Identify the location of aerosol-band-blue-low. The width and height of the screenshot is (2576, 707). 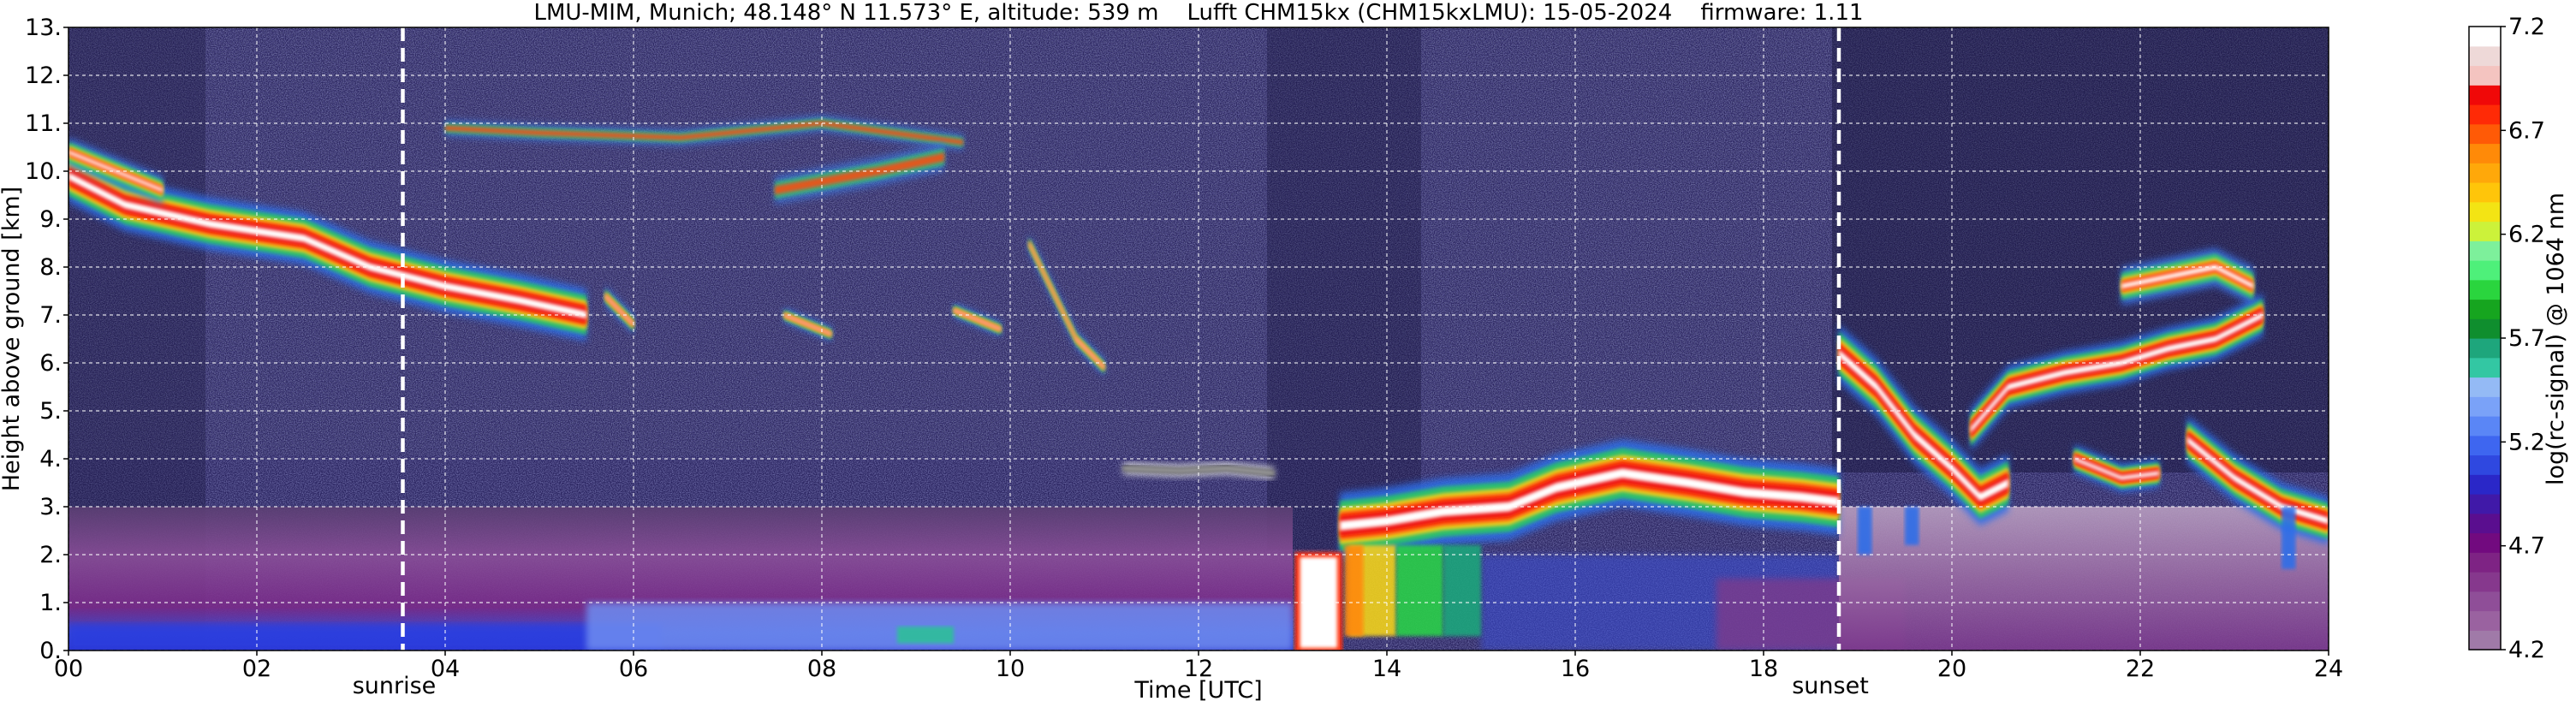
(365, 637).